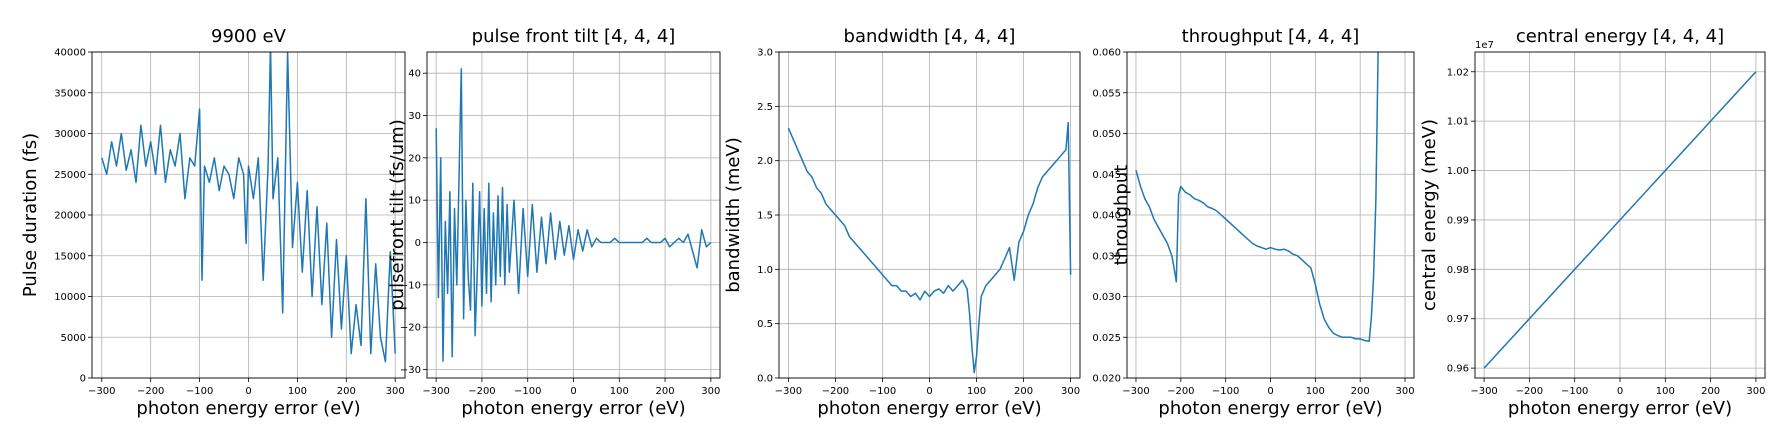 The width and height of the screenshot is (1781, 432). What do you see at coordinates (249, 36) in the screenshot?
I see `chart-title: 9900 eV` at bounding box center [249, 36].